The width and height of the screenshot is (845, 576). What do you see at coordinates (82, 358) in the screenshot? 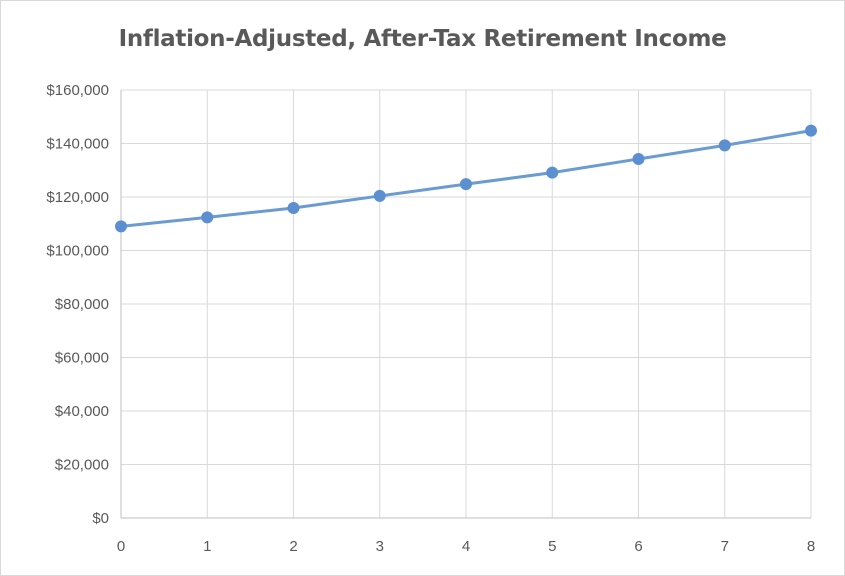
I see `y-tick-label: $60,000` at bounding box center [82, 358].